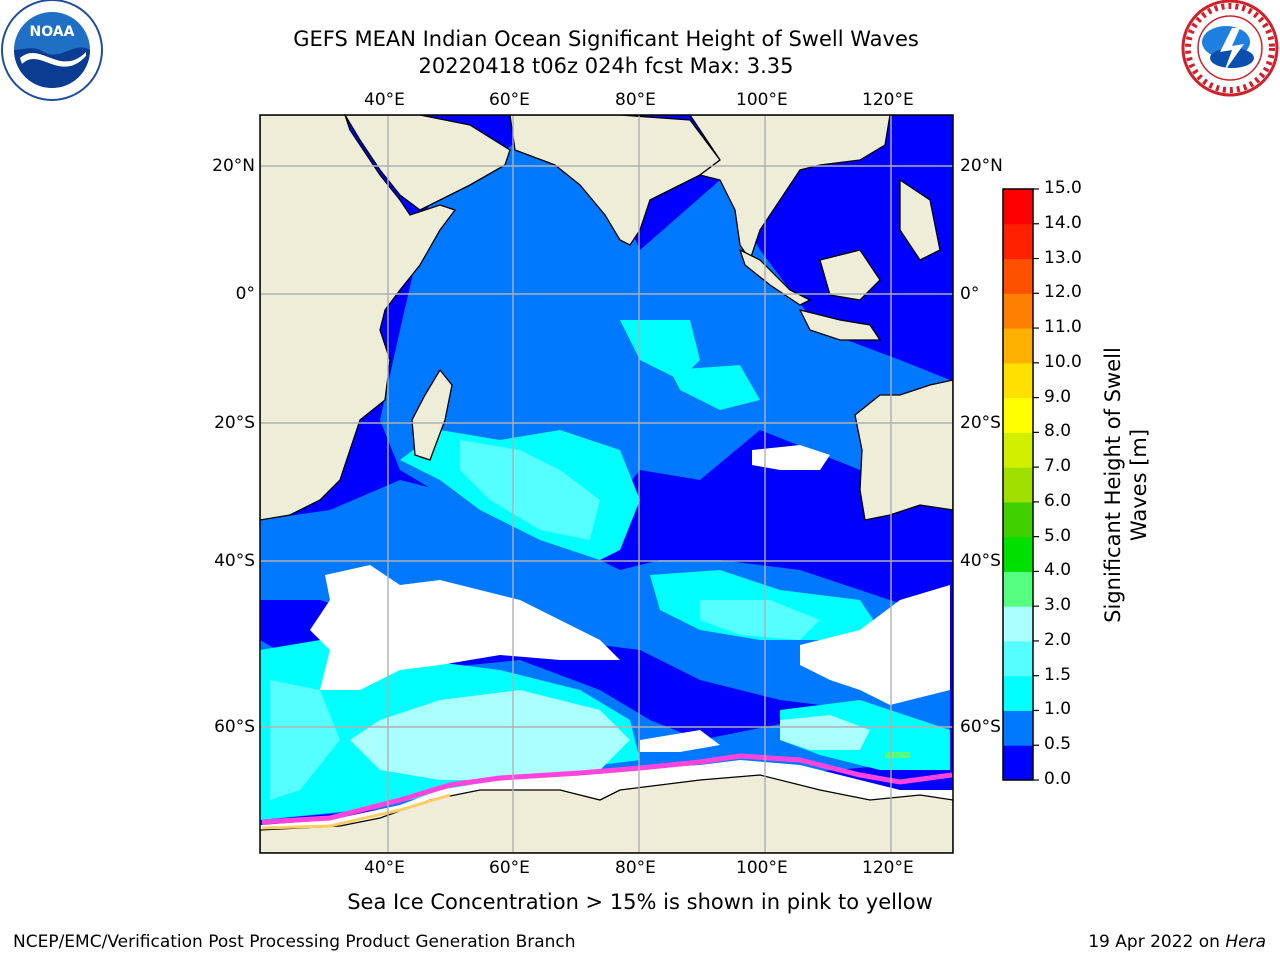  What do you see at coordinates (1063, 292) in the screenshot?
I see `colorbar-tick-label: 12.0` at bounding box center [1063, 292].